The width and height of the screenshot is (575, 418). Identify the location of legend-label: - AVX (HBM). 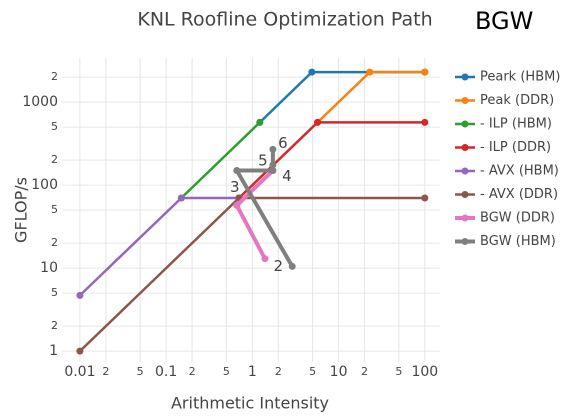
(519, 171).